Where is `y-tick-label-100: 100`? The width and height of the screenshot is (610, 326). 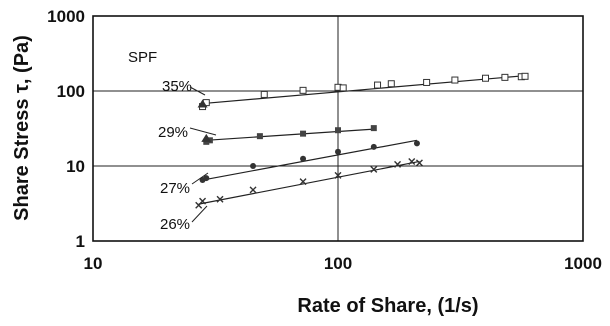 y-tick-label-100: 100 is located at coordinates (71, 91).